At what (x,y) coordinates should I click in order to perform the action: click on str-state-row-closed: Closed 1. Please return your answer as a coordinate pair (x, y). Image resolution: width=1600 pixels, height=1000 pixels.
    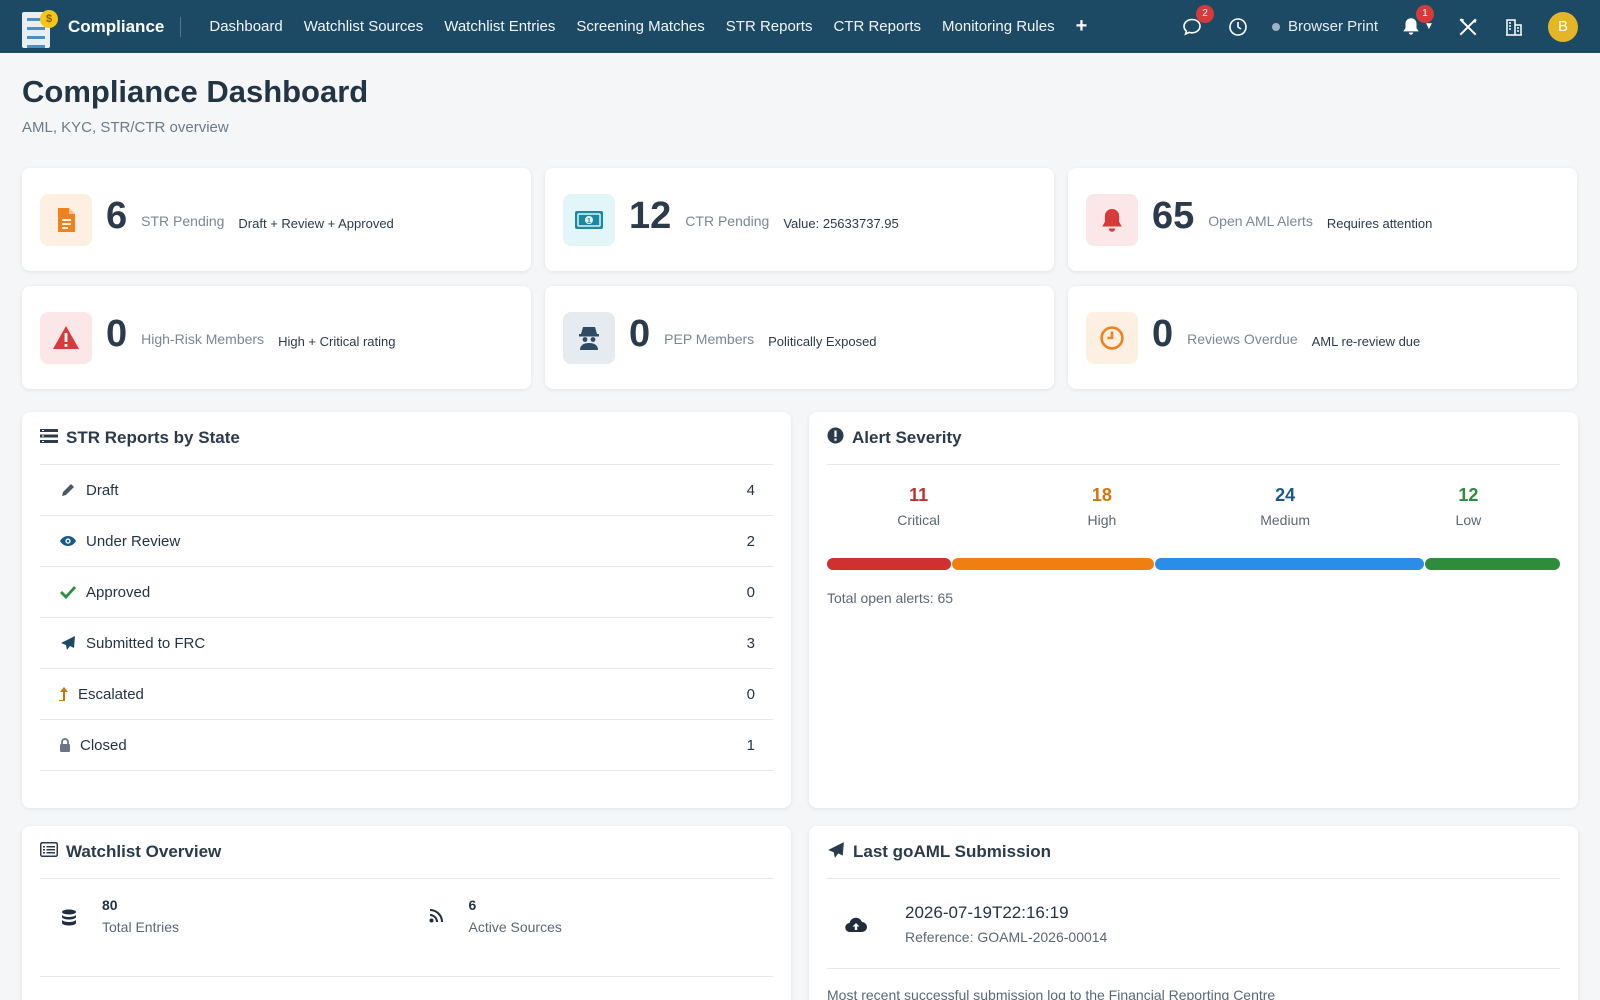
    Looking at the image, I should click on (406, 745).